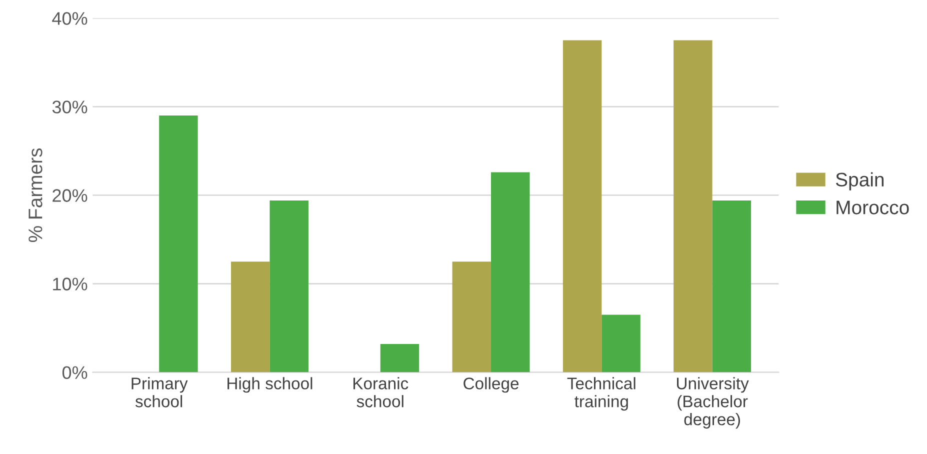 The width and height of the screenshot is (927, 454). Describe the element at coordinates (70, 284) in the screenshot. I see `y-tick-label: 10%` at that location.